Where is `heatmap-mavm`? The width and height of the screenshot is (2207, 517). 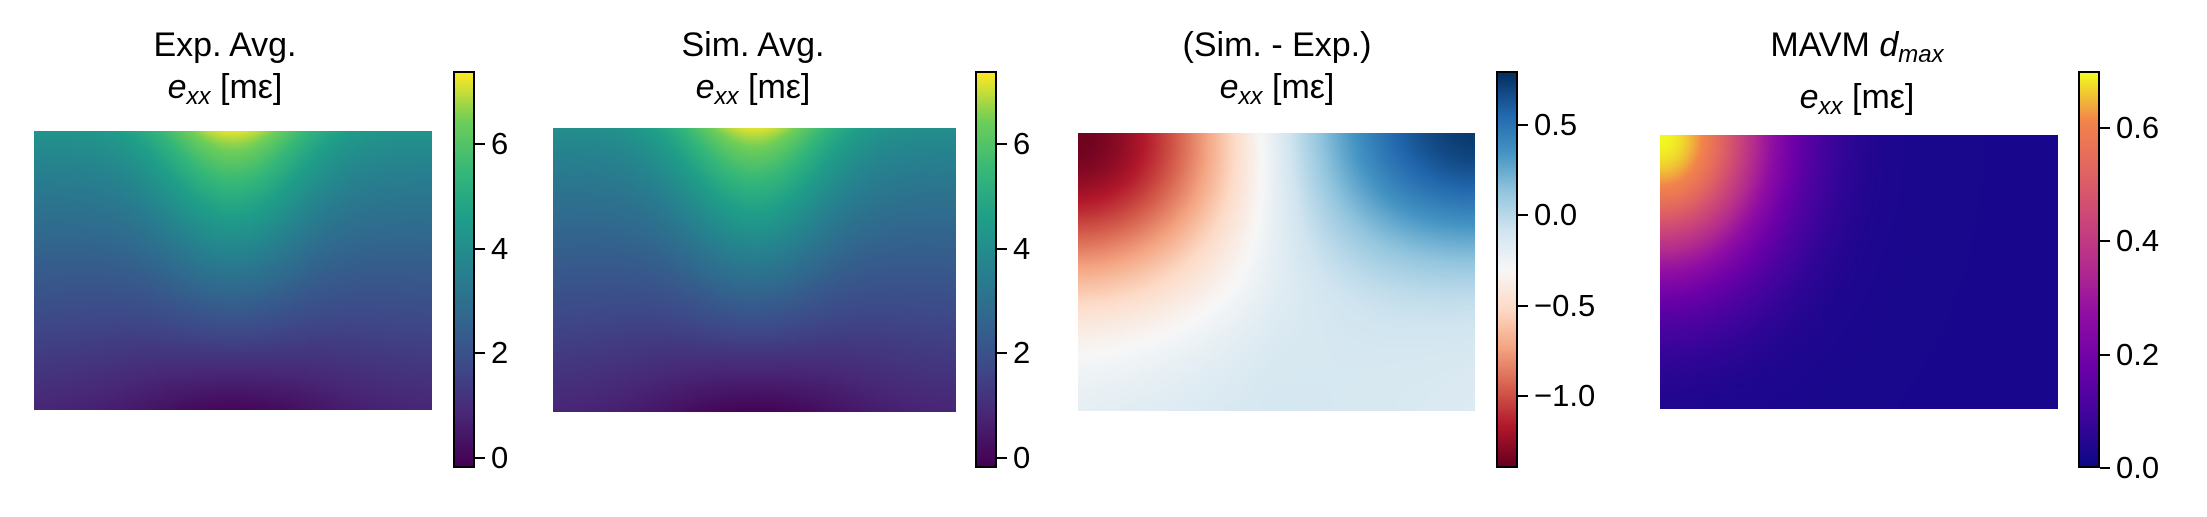 heatmap-mavm is located at coordinates (1859, 272).